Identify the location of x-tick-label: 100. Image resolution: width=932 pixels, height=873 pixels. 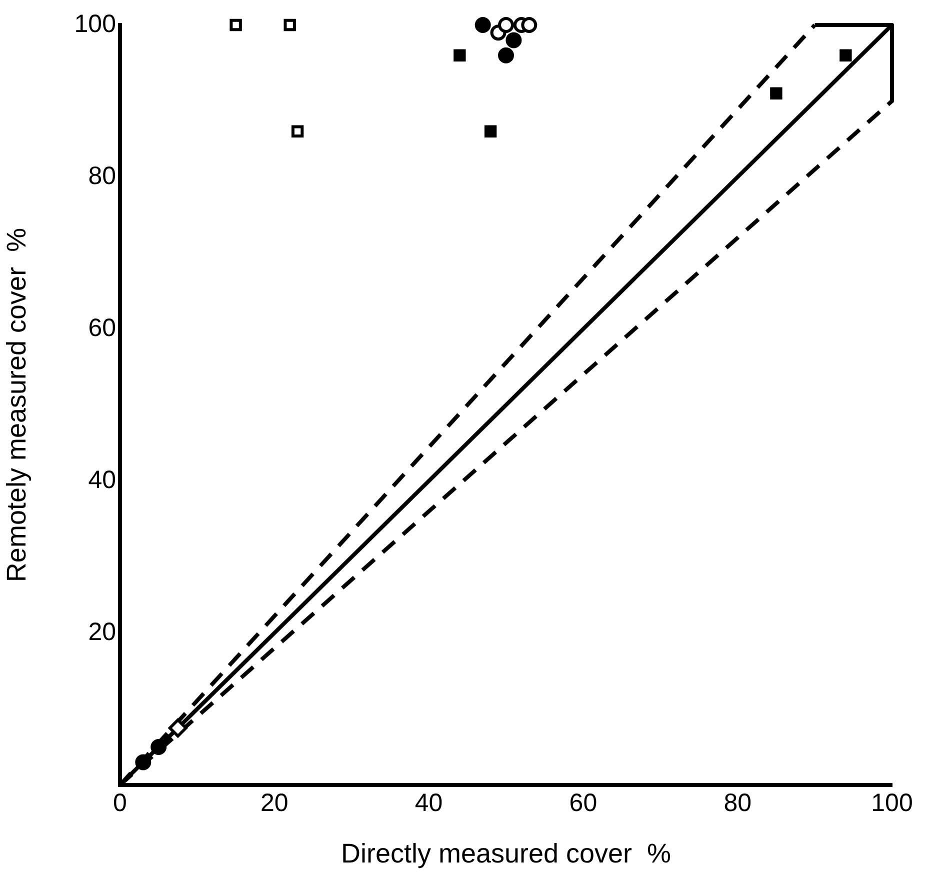
(892, 802).